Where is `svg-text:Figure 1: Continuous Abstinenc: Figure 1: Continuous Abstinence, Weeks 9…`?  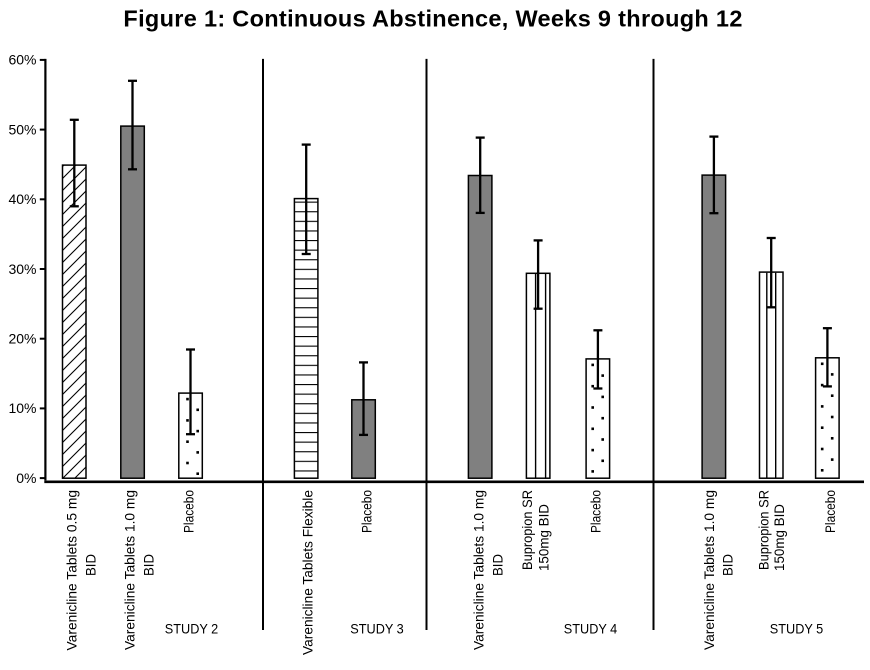
svg-text:Figure 1: Continuous Abstinenc: Figure 1: Continuous Abstinence, Weeks 9… is located at coordinates (432, 18).